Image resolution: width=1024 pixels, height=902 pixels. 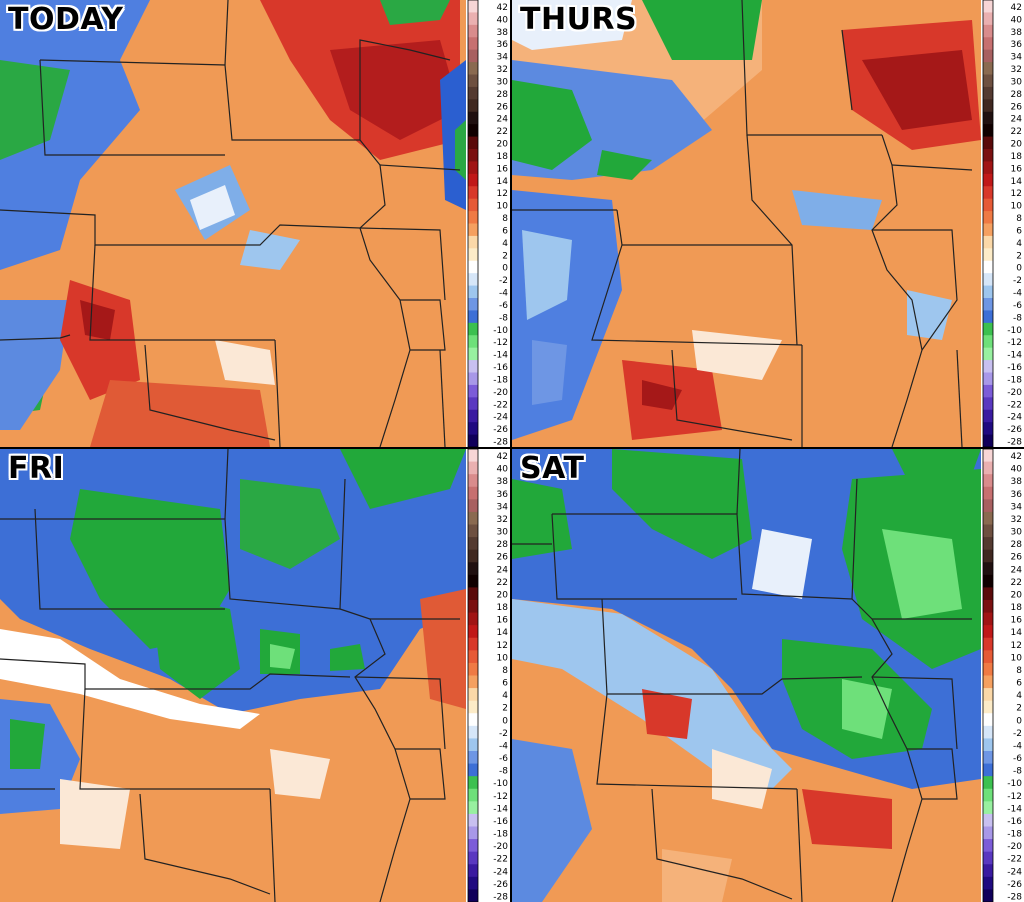 What do you see at coordinates (1017, 82) in the screenshot?
I see `legend-tick-label: 30` at bounding box center [1017, 82].